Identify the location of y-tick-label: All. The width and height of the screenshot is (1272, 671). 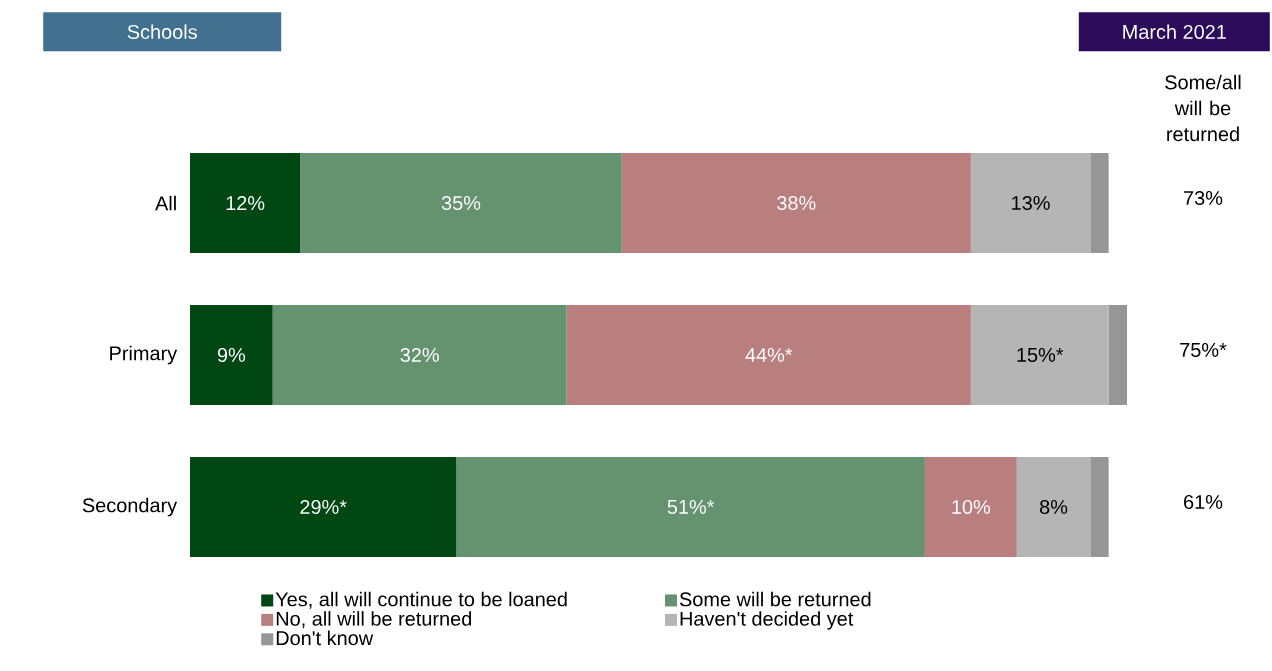
(165, 203).